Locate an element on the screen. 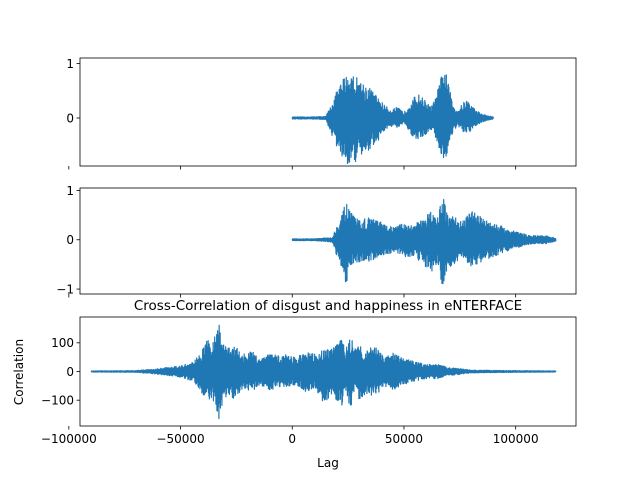 The width and height of the screenshot is (640, 480). bottom-x-tick-label: −100000 is located at coordinates (69, 439).